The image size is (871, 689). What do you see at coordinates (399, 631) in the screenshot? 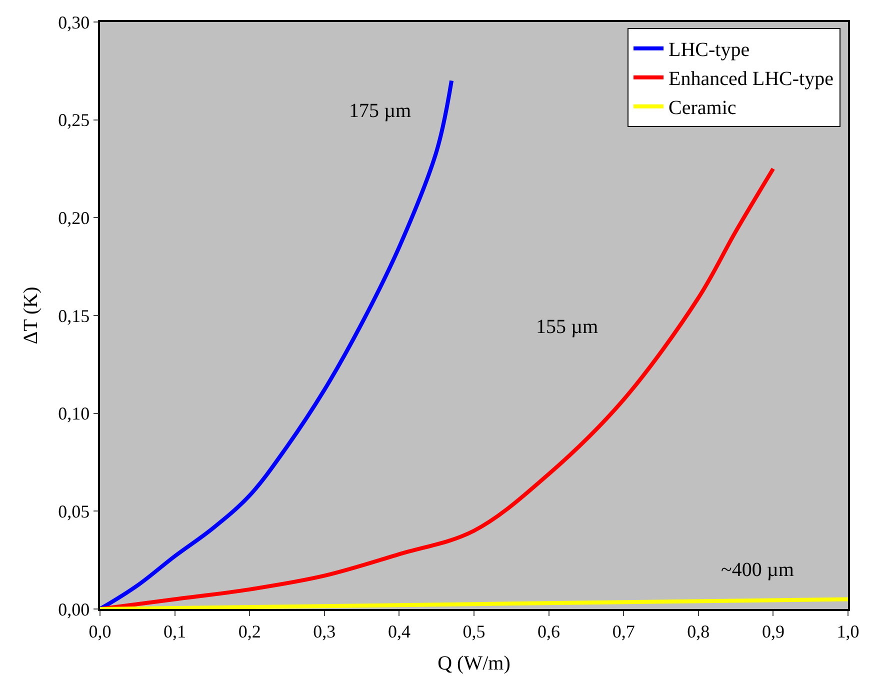
I see `x-tick-label: 0,4` at bounding box center [399, 631].